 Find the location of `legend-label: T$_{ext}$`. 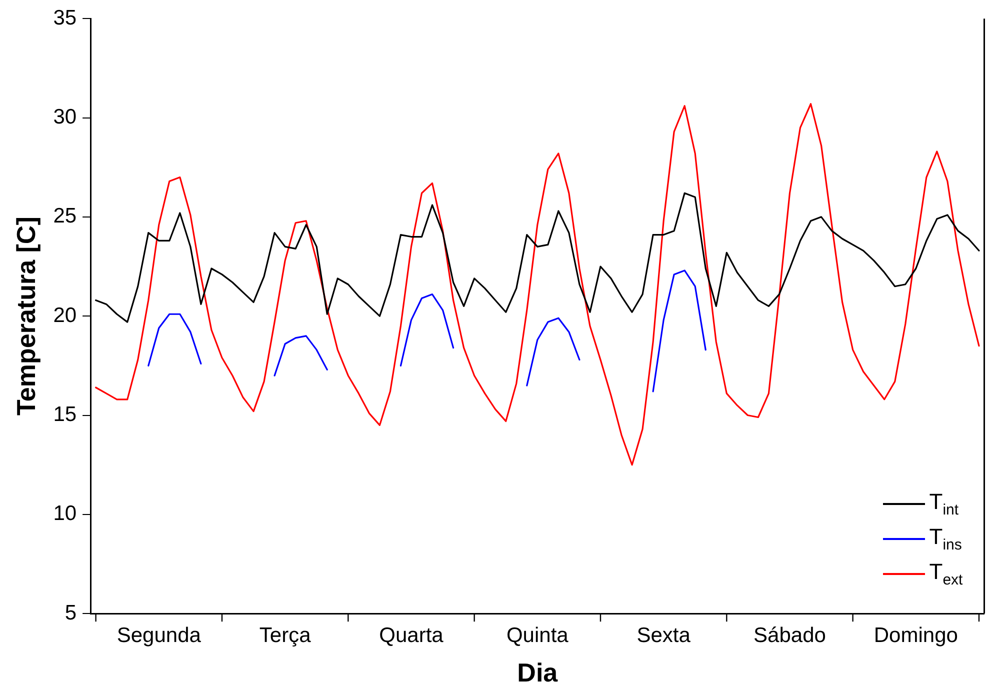

legend-label: T$_{ext}$ is located at coordinates (946, 574).